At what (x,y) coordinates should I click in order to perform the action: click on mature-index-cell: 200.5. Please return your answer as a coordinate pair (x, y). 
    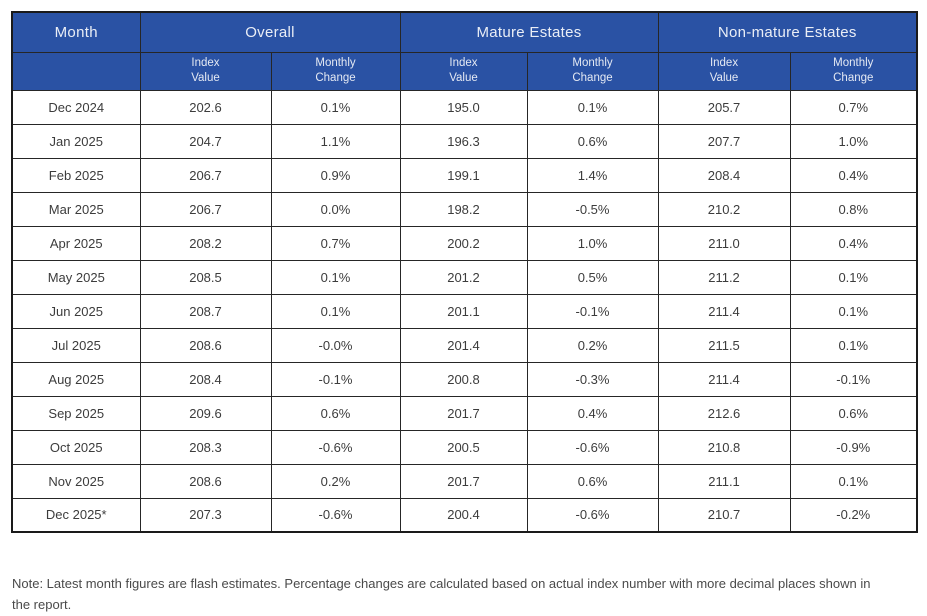
    Looking at the image, I should click on (463, 447).